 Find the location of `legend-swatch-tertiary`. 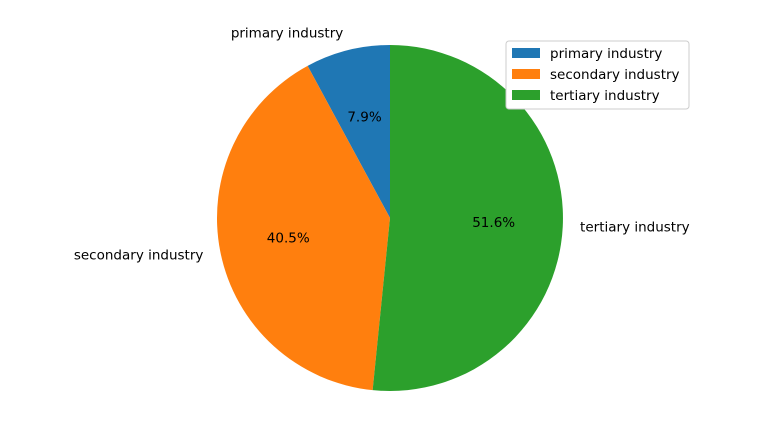

legend-swatch-tertiary is located at coordinates (526, 95).